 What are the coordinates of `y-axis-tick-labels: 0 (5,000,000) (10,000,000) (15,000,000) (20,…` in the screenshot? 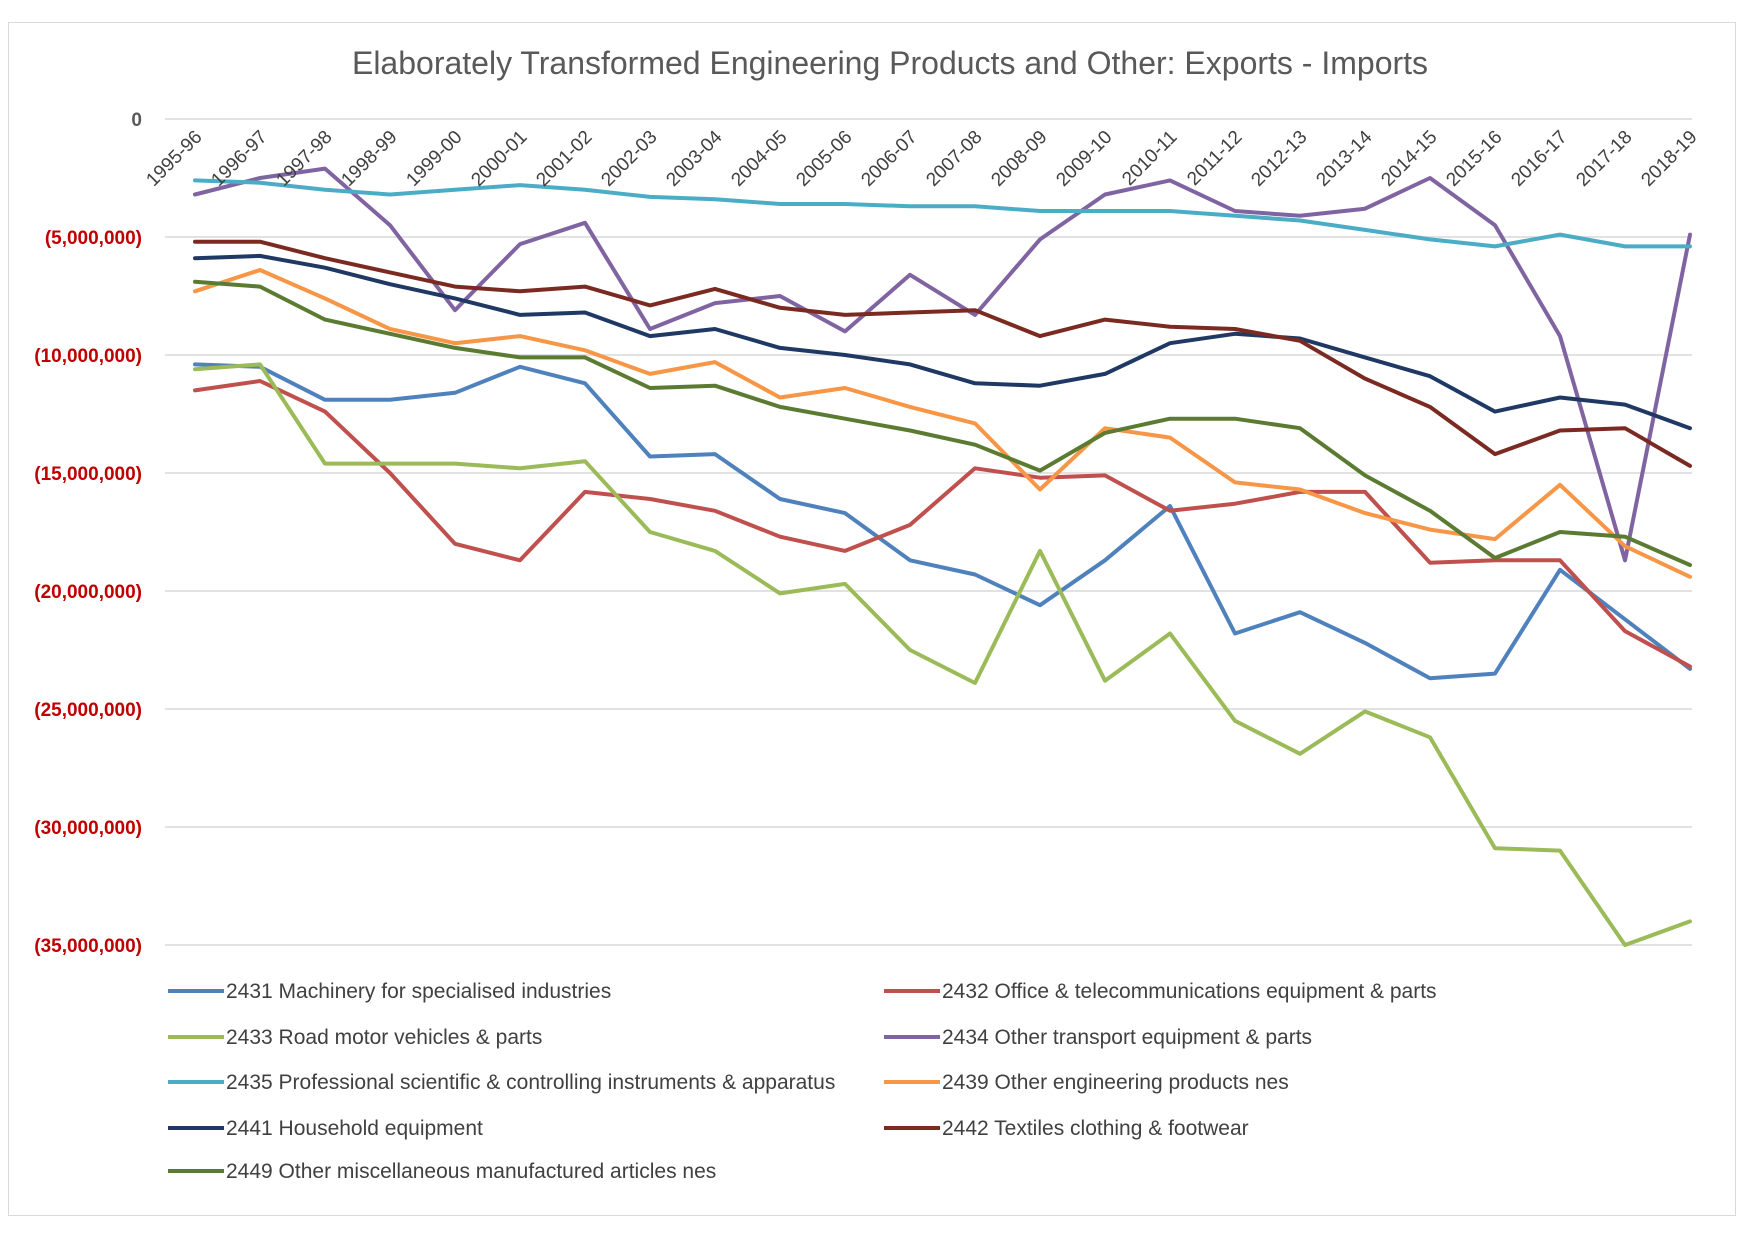 It's located at (88, 533).